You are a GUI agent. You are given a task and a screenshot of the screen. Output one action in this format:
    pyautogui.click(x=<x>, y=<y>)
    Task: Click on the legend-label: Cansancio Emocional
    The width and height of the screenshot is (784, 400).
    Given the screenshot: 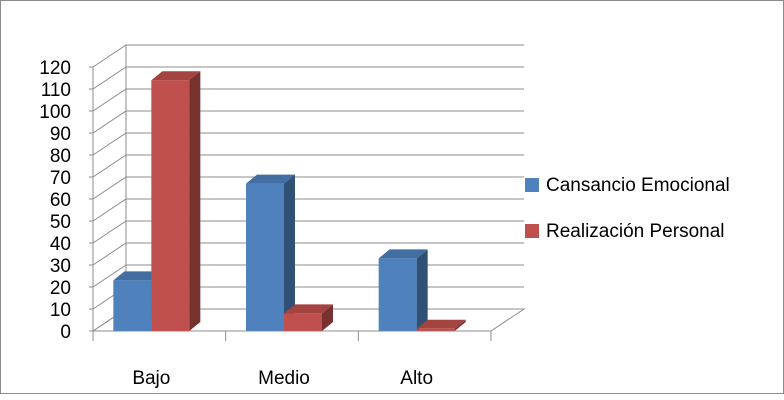 What is the action you would take?
    pyautogui.click(x=638, y=185)
    